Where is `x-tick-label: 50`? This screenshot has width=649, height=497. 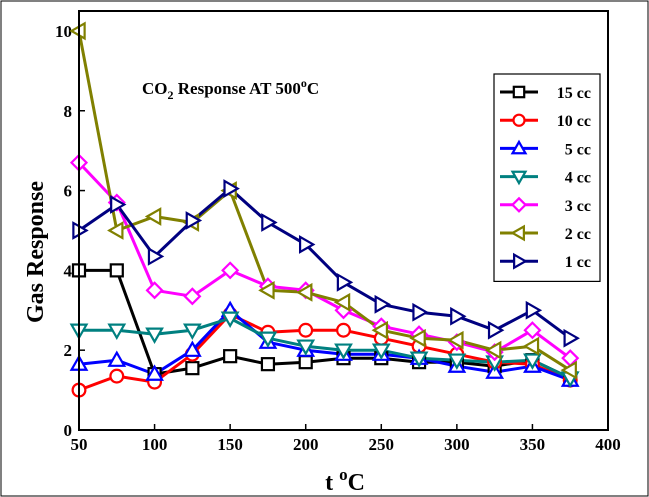
x-tick-label: 50 is located at coordinates (79, 444).